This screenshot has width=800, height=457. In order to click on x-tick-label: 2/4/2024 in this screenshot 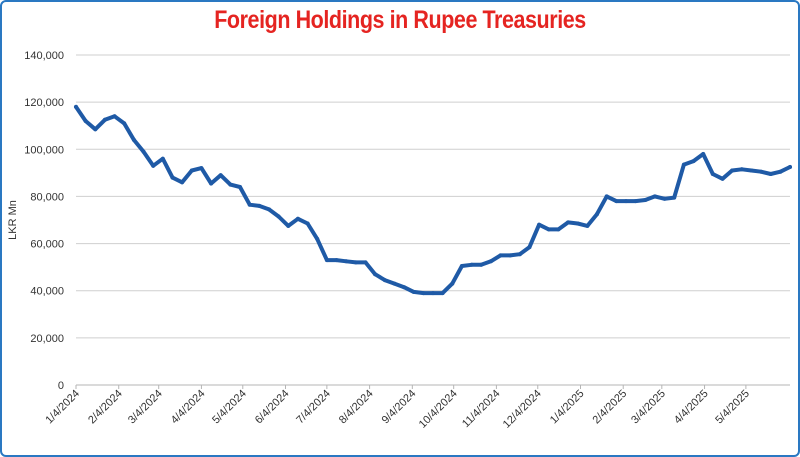, I will do `click(105, 407)`.